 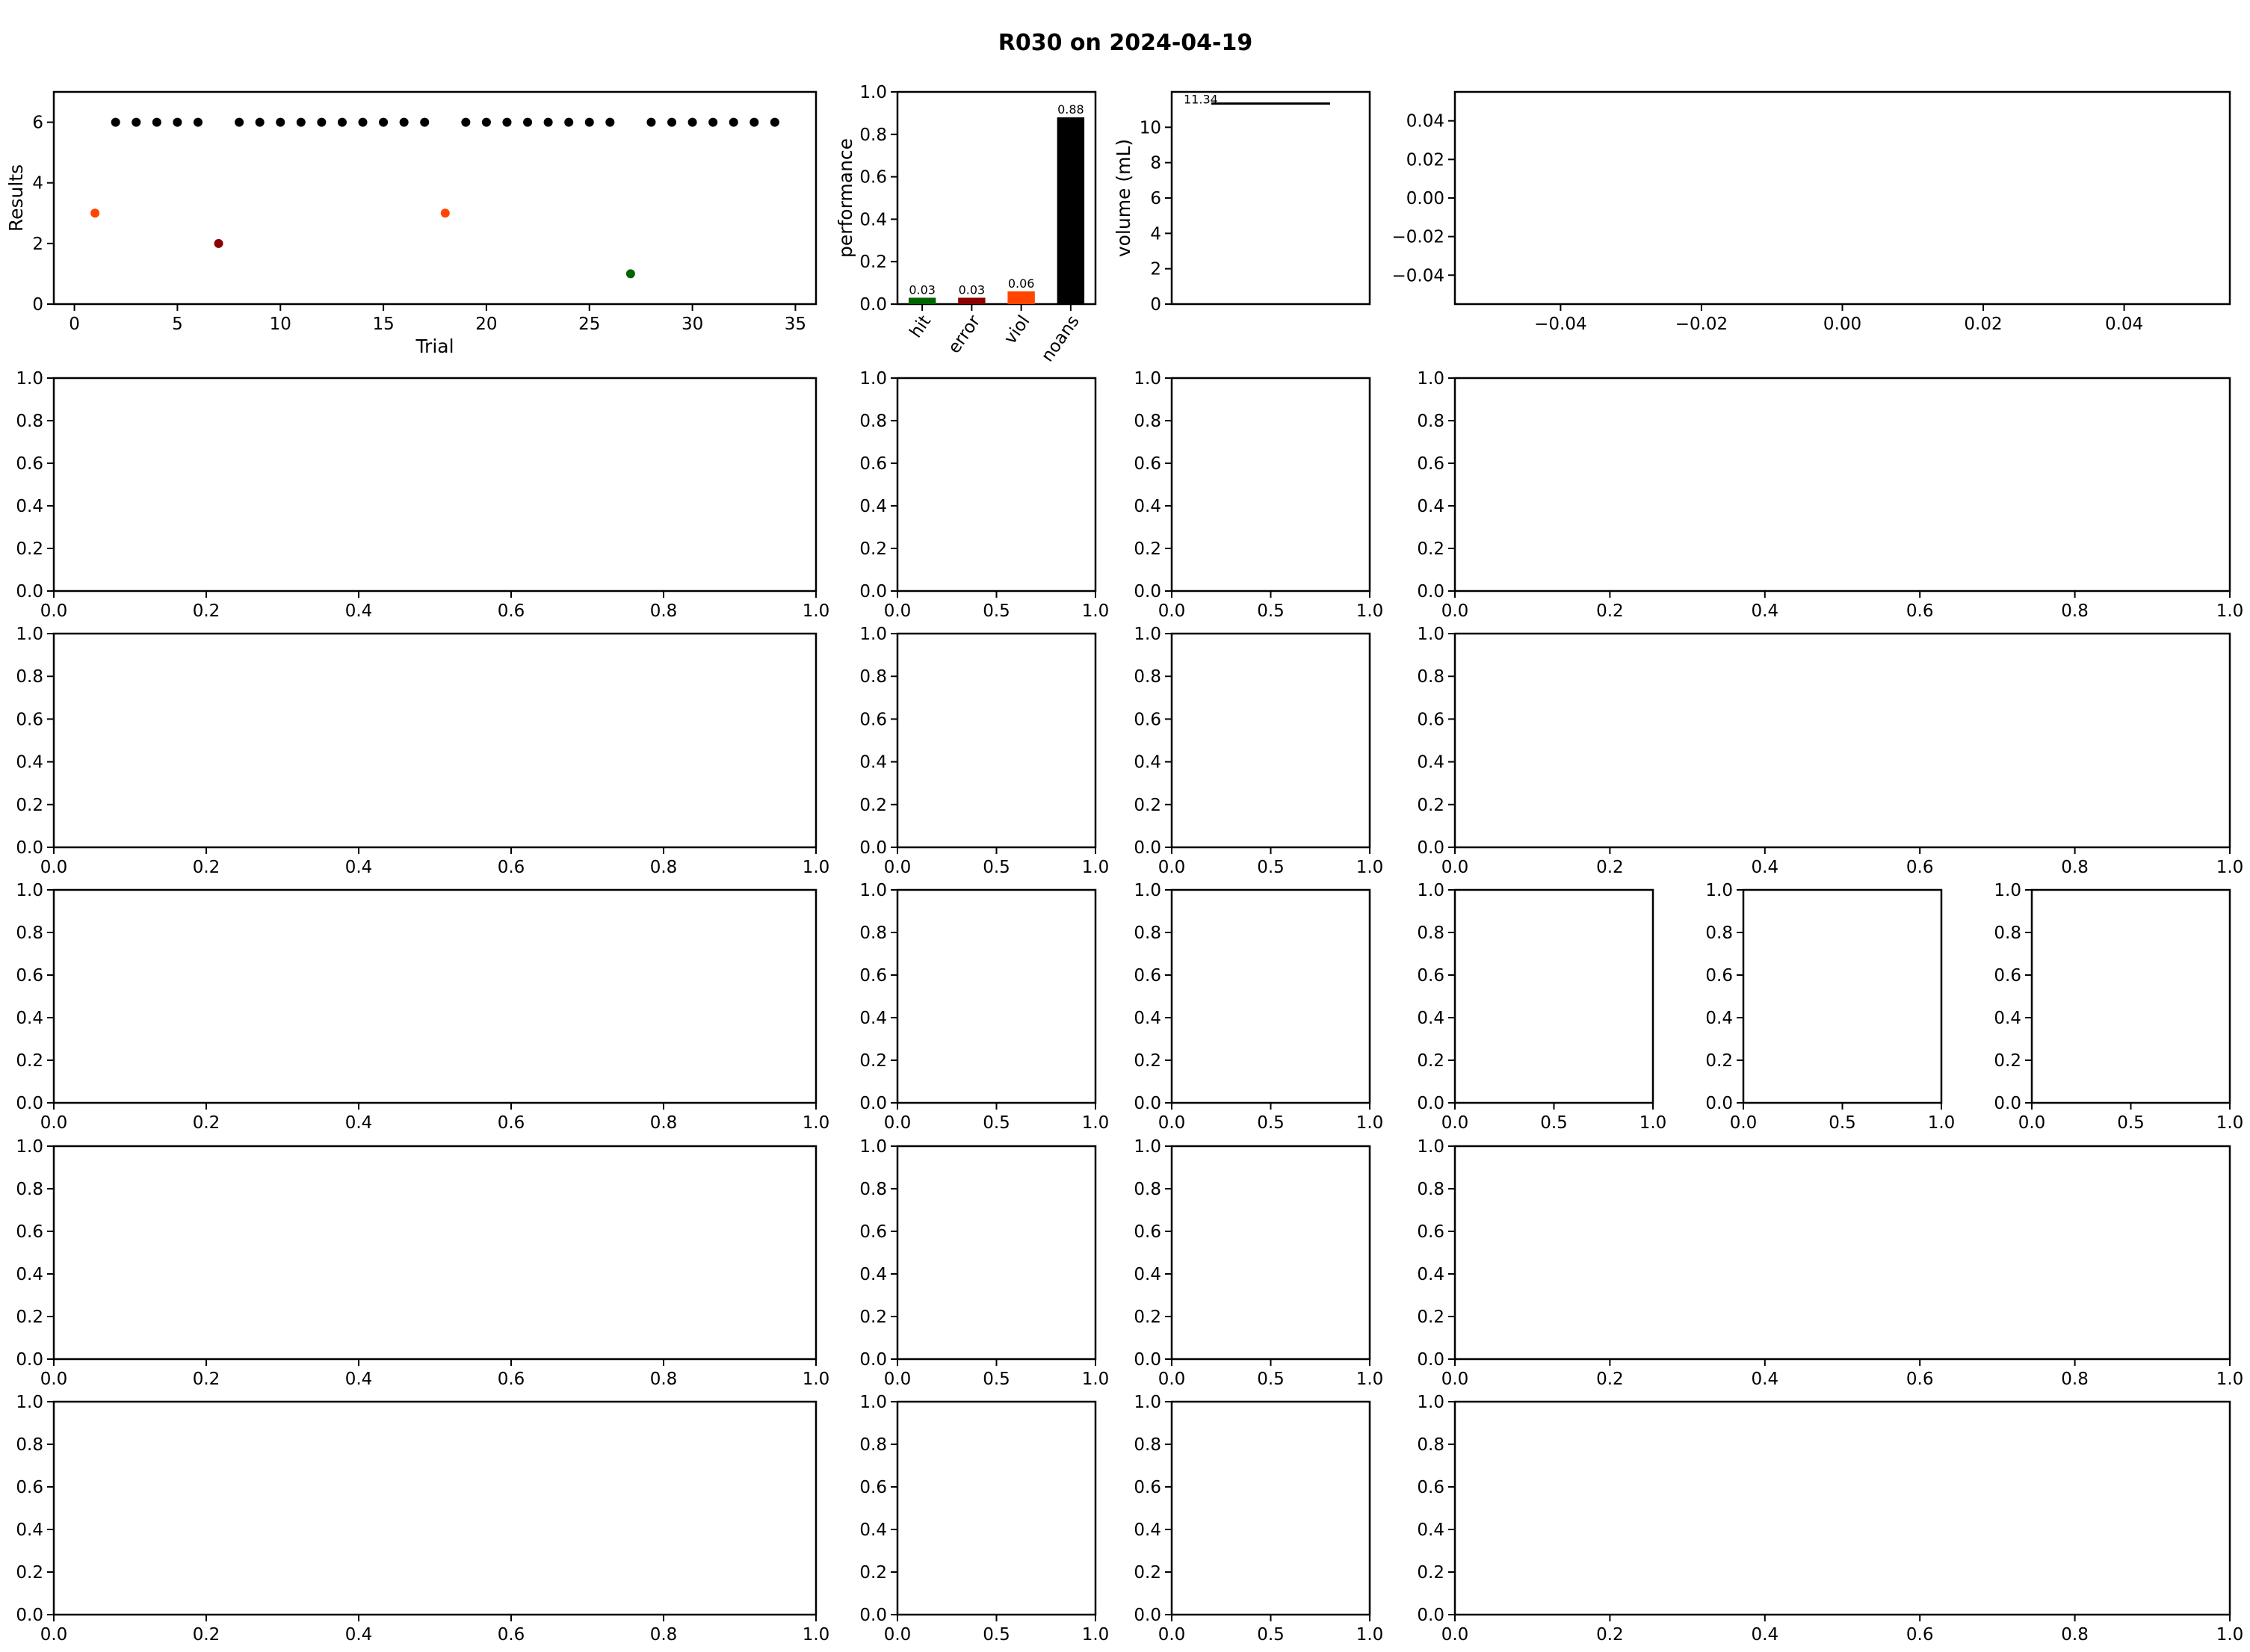 What do you see at coordinates (2230, 867) in the screenshot?
I see `empty-axes-r3-c4-xtick-label: 1.0` at bounding box center [2230, 867].